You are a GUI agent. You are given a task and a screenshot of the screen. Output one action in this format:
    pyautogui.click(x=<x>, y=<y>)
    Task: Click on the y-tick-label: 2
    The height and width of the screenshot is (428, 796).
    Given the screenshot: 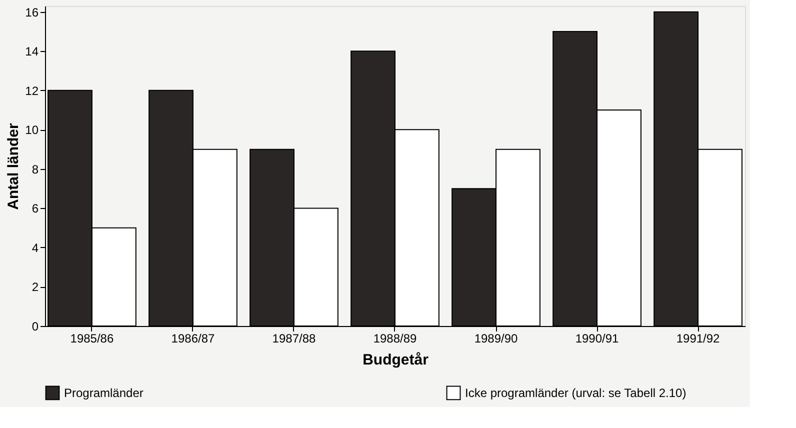 What is the action you would take?
    pyautogui.click(x=35, y=287)
    